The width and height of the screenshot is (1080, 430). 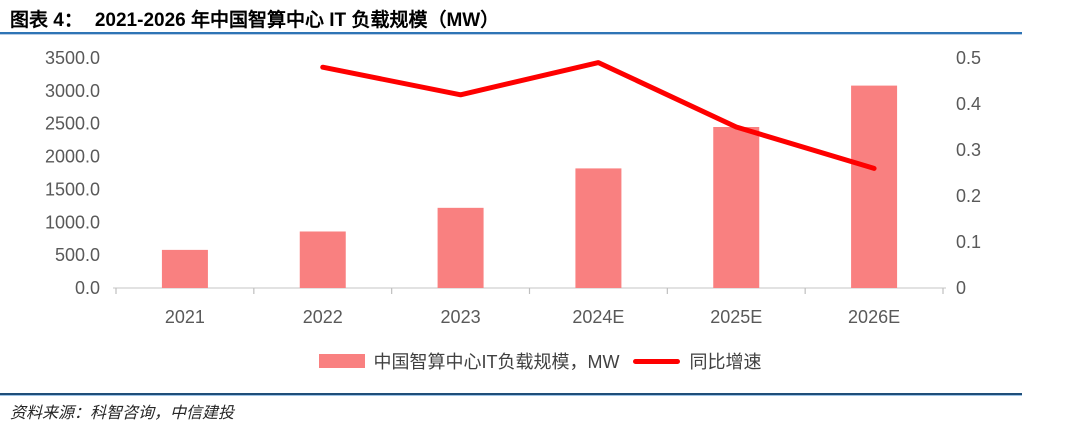 I want to click on legend-bar-swatch-icon, so click(x=341, y=361).